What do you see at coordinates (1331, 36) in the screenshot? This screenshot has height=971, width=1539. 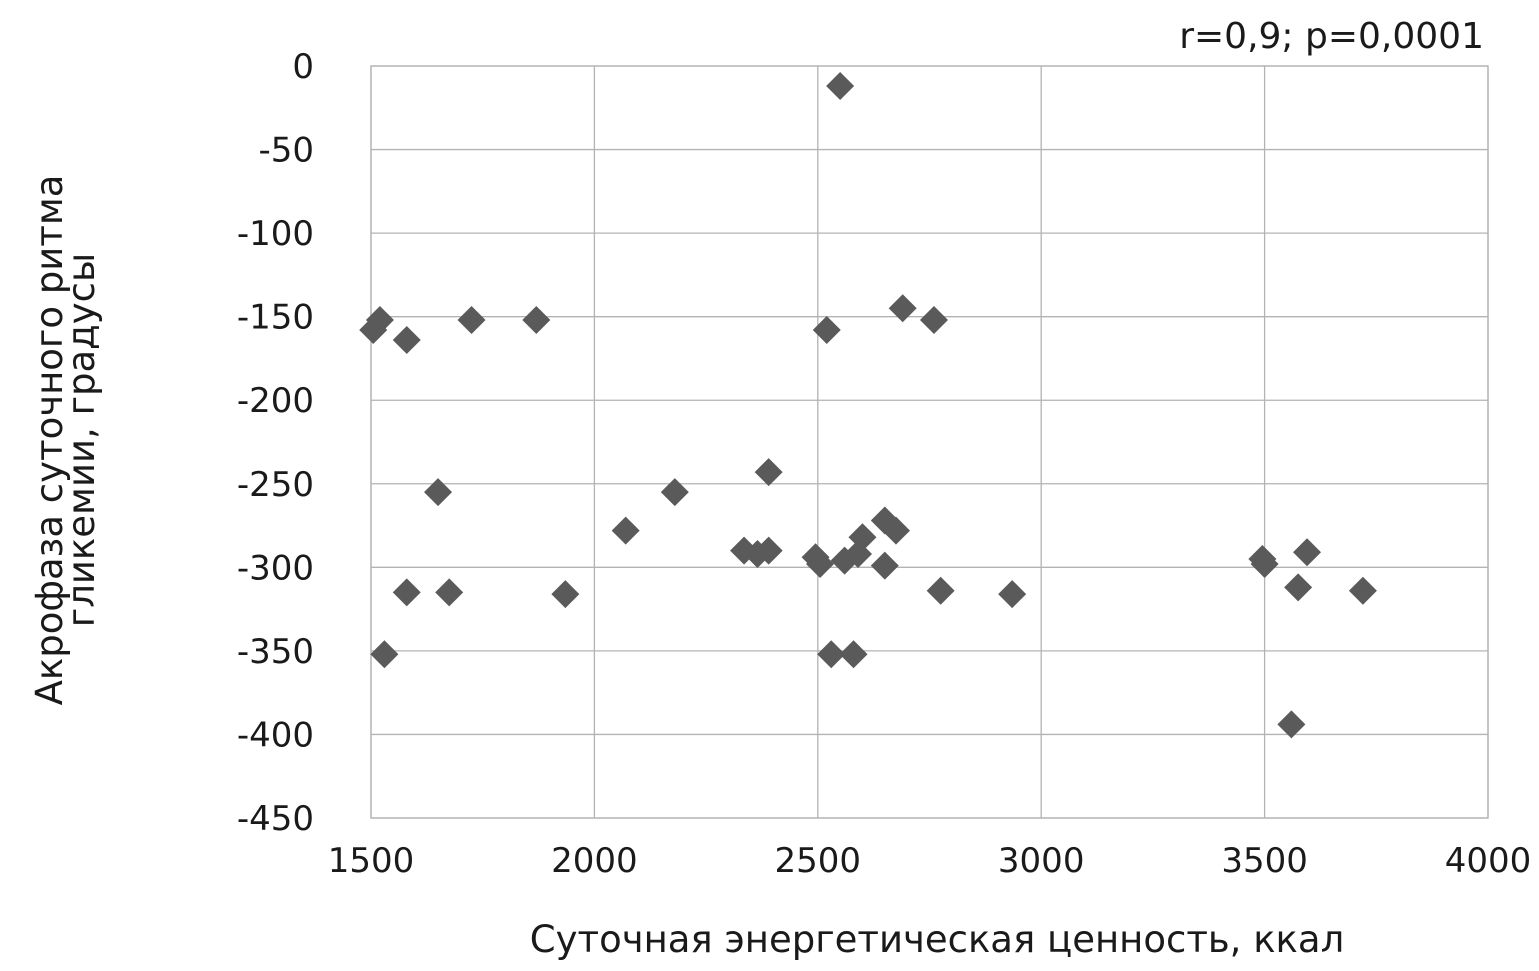 I see `correlation-annotation: r=0,9; p=0,0001` at bounding box center [1331, 36].